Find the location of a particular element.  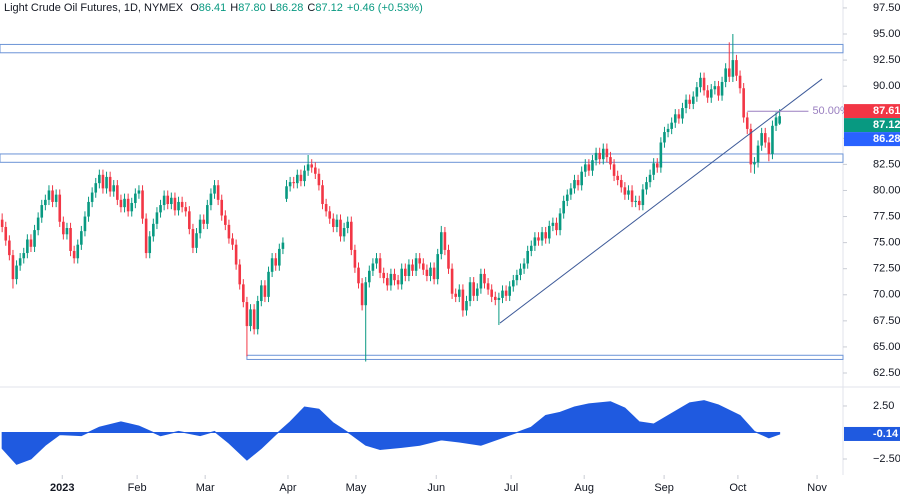

oscillator-area is located at coordinates (391, 432).